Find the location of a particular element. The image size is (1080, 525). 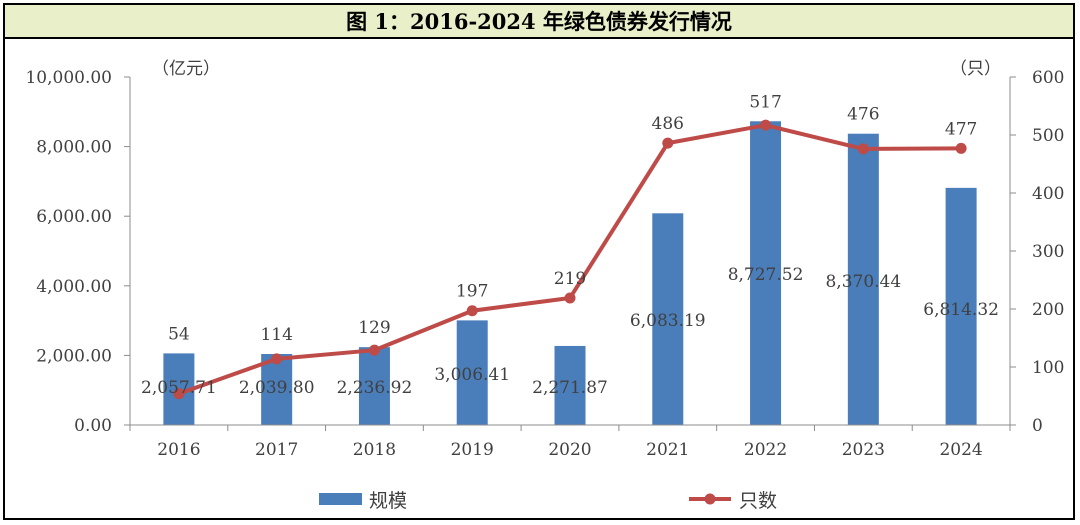

bar-value-label: 6,083.19 is located at coordinates (668, 321).